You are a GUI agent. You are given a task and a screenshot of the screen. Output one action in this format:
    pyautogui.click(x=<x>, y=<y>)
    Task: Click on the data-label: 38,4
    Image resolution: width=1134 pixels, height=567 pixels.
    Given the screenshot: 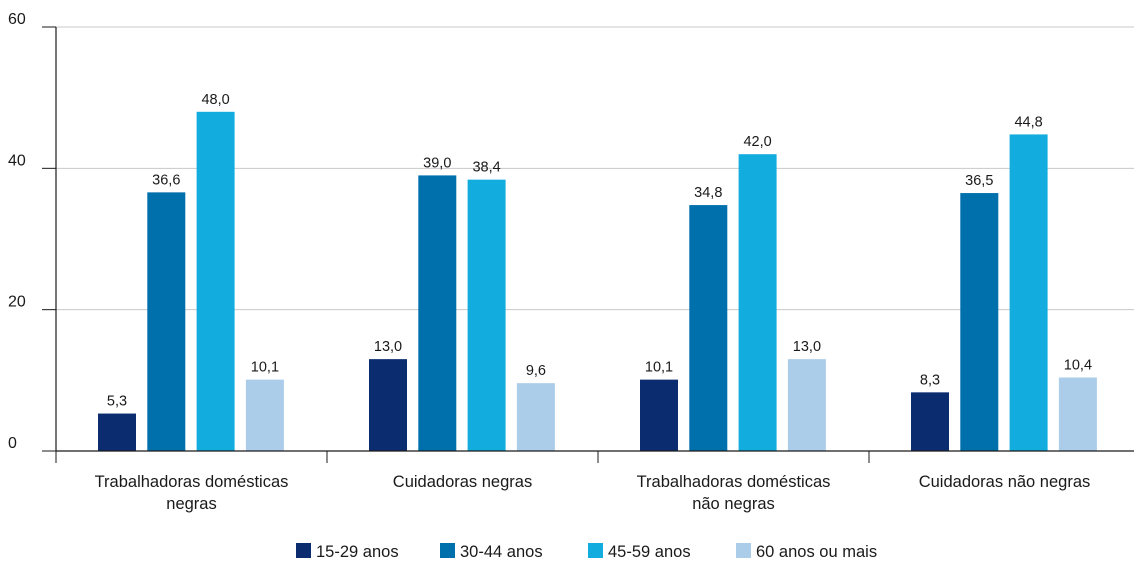 What is the action you would take?
    pyautogui.click(x=486, y=168)
    